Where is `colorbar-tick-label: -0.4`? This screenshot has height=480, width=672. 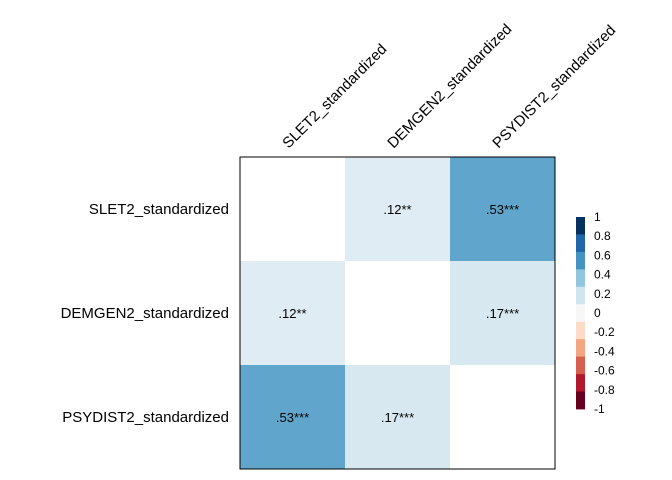
colorbar-tick-label: -0.4 is located at coordinates (604, 351).